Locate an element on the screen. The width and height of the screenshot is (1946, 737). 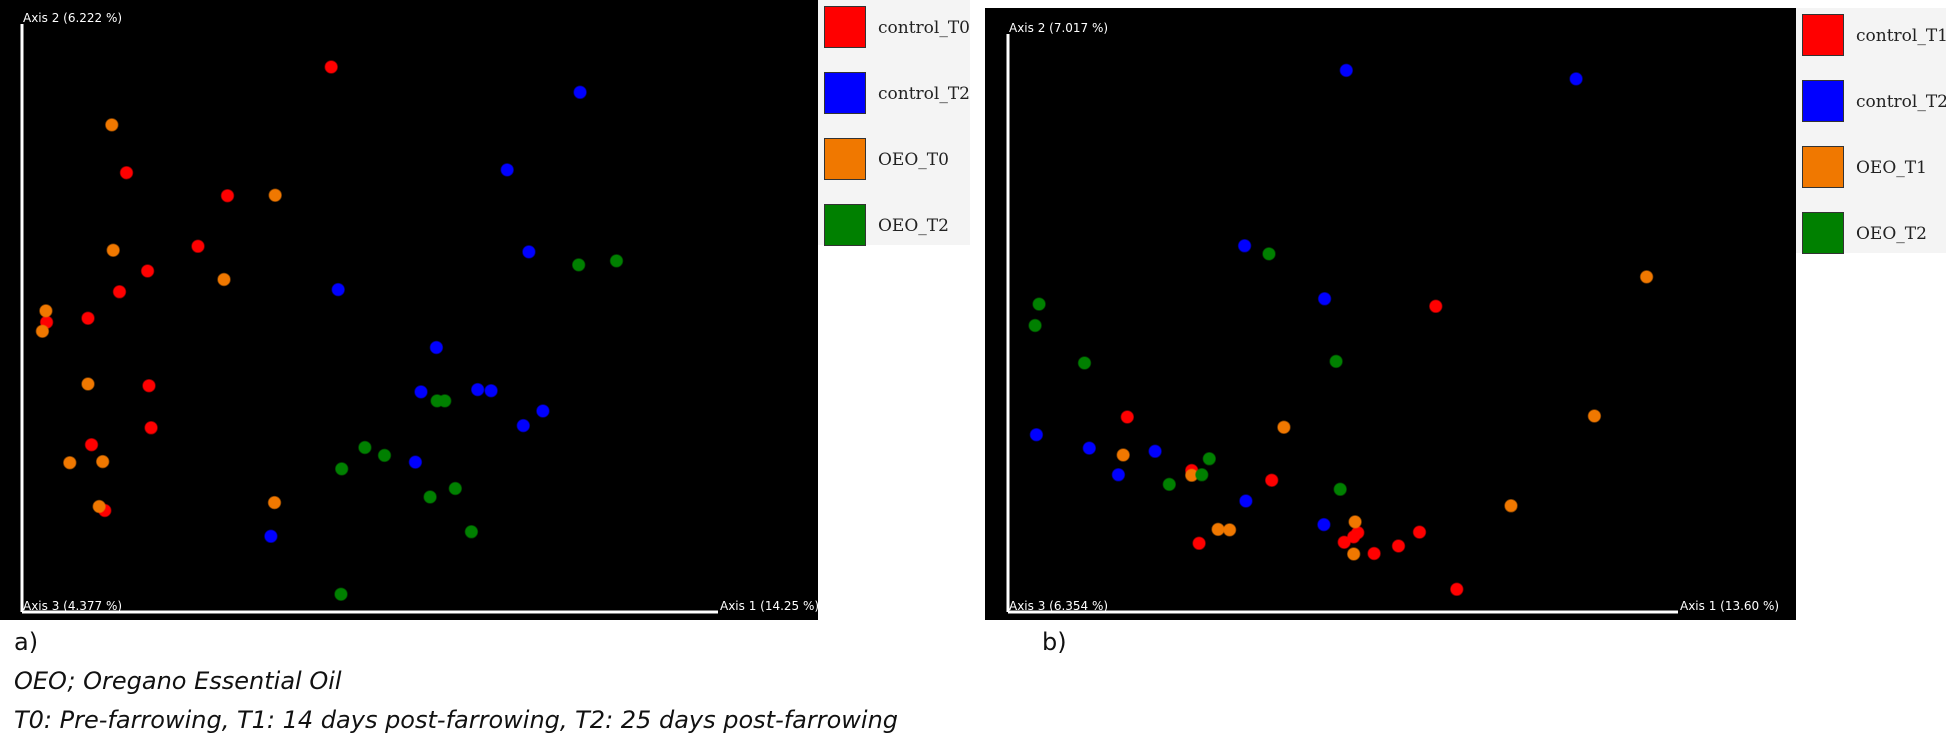
y-axis-label-b: Axis 2 (7.017 %) is located at coordinates (1058, 28).